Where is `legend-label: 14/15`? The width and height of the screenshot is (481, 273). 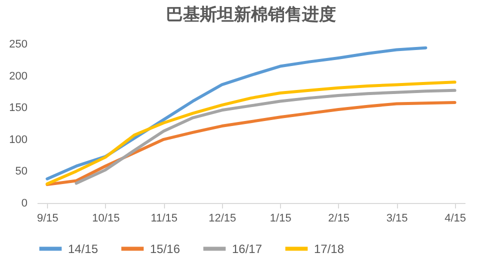
legend-label: 14/15 is located at coordinates (83, 249).